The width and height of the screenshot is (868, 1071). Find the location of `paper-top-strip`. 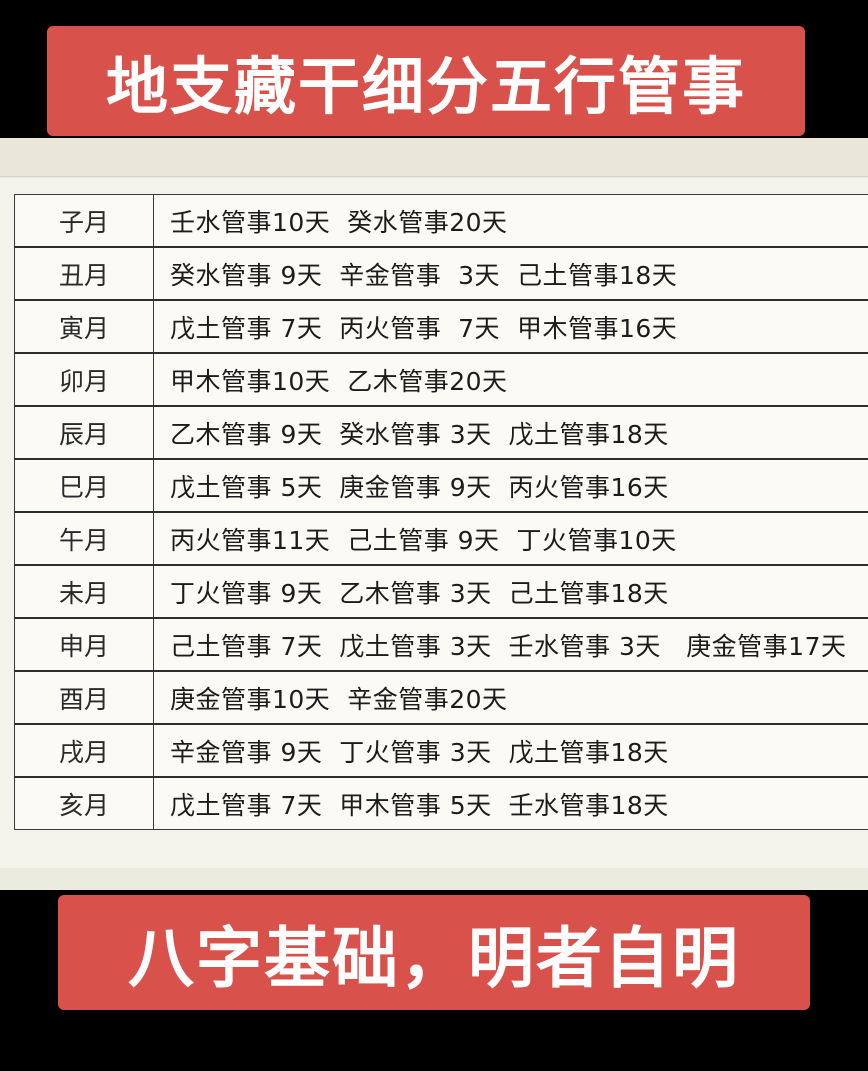

paper-top-strip is located at coordinates (434, 157).